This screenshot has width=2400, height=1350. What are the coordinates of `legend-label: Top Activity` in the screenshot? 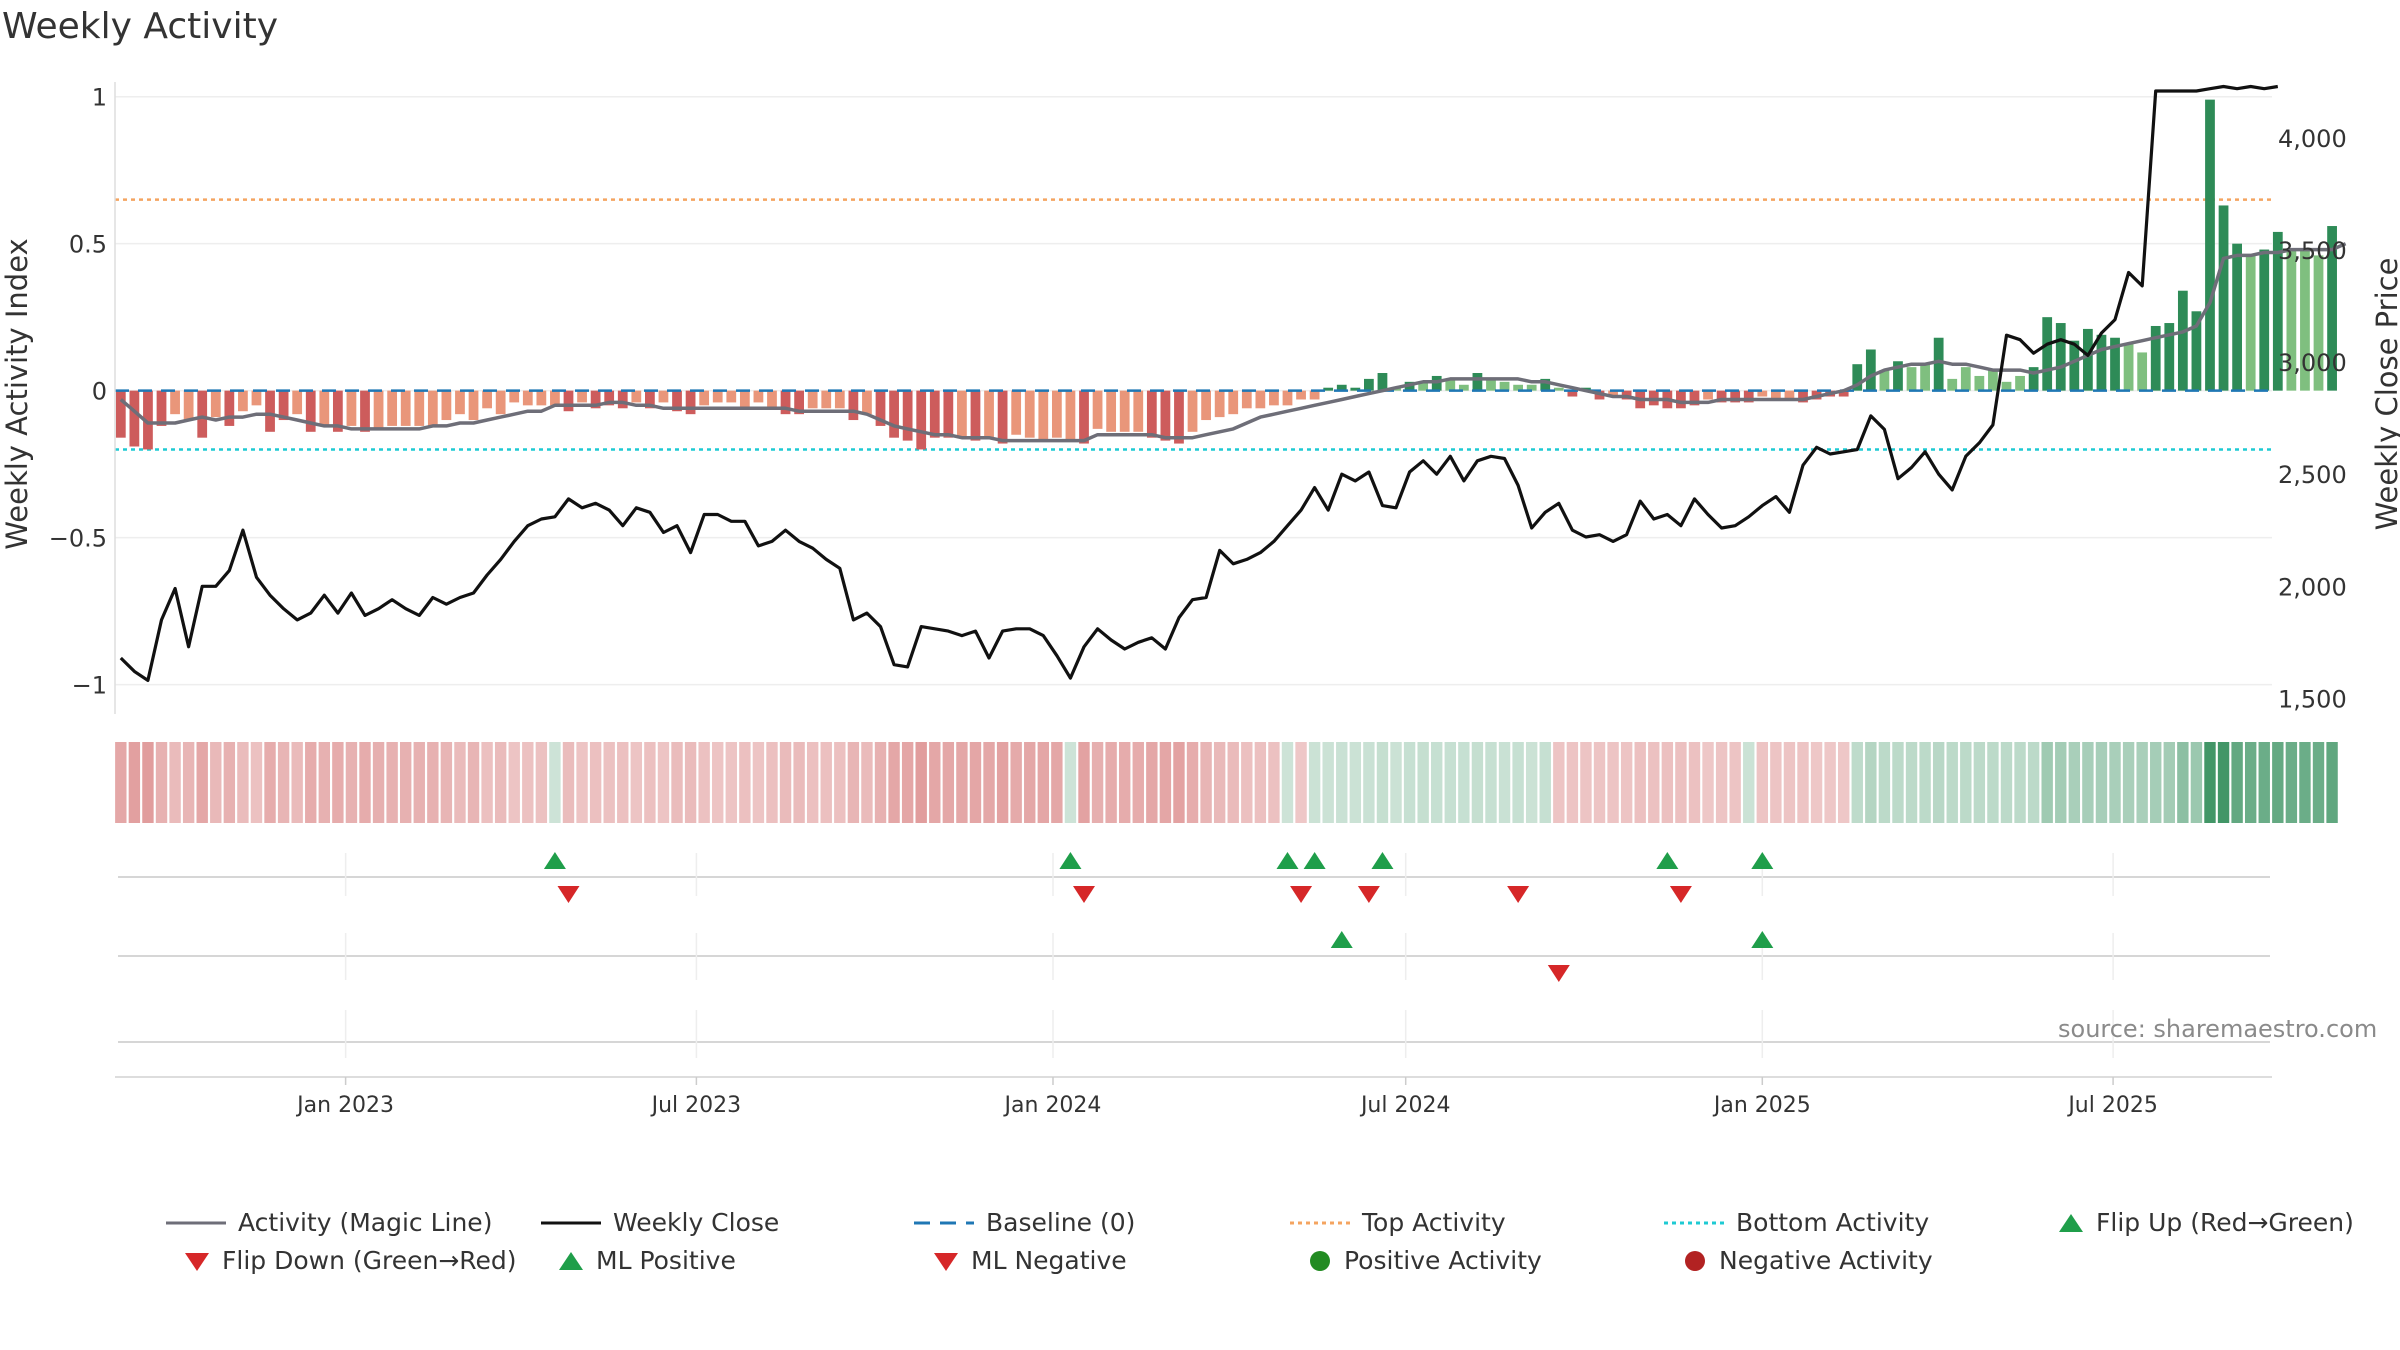 It's located at (1434, 1222).